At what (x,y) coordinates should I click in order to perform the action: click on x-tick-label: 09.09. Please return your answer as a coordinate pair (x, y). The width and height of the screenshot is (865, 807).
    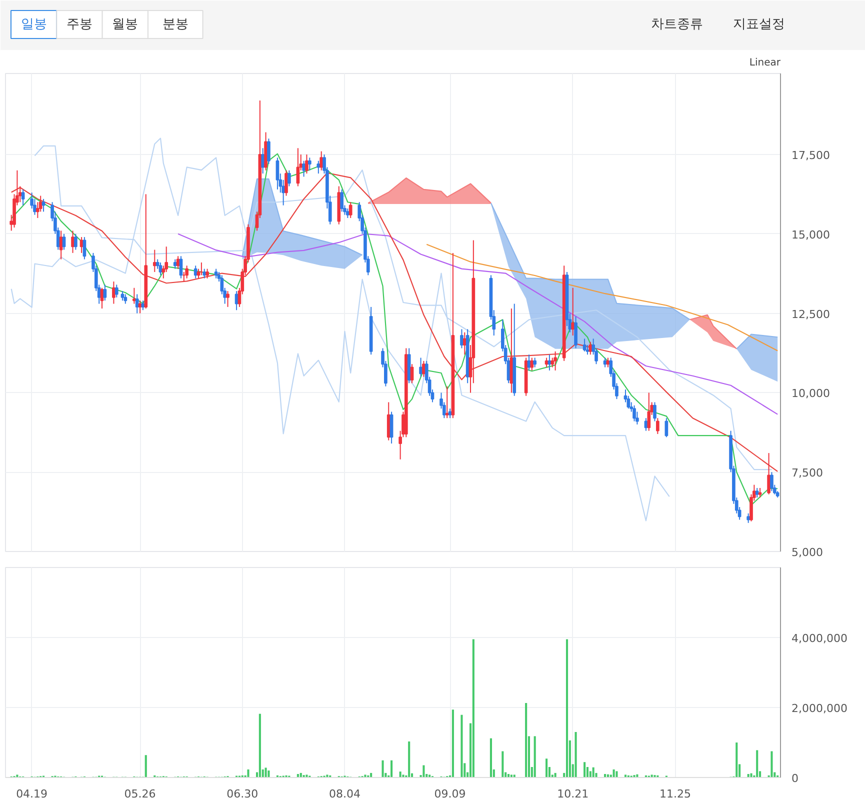
    Looking at the image, I should click on (450, 794).